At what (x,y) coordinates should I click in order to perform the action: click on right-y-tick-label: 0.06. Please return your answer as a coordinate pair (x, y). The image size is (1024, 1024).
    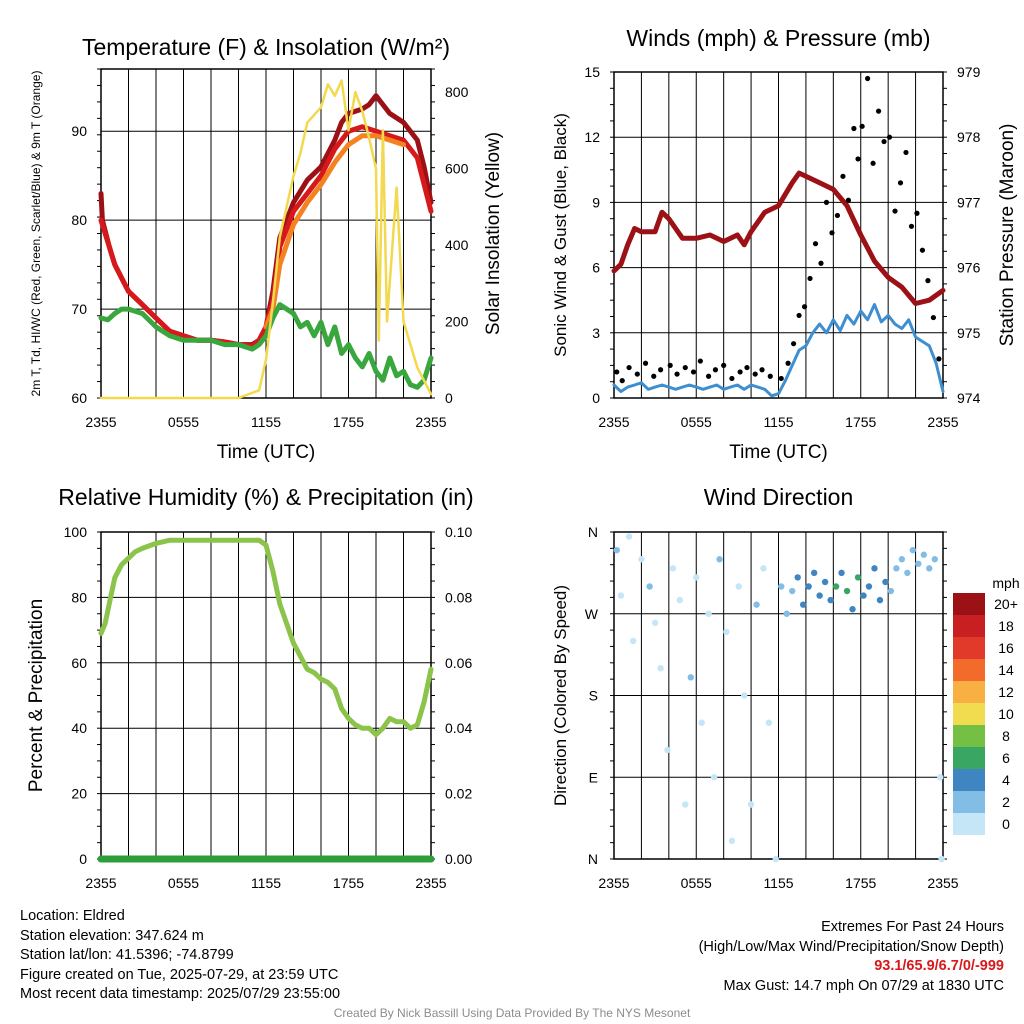
    Looking at the image, I should click on (458, 663).